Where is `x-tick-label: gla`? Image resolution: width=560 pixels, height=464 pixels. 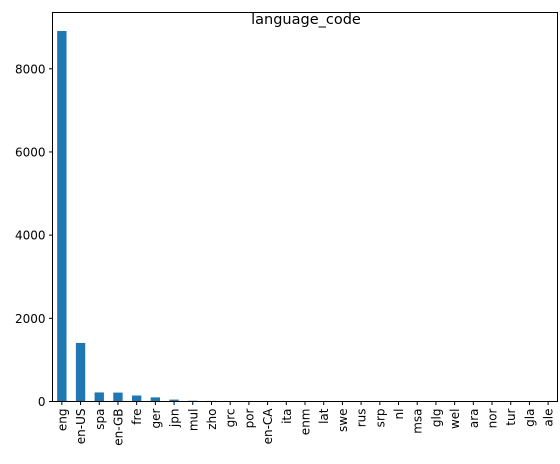
x-tick-label: gla is located at coordinates (530, 418).